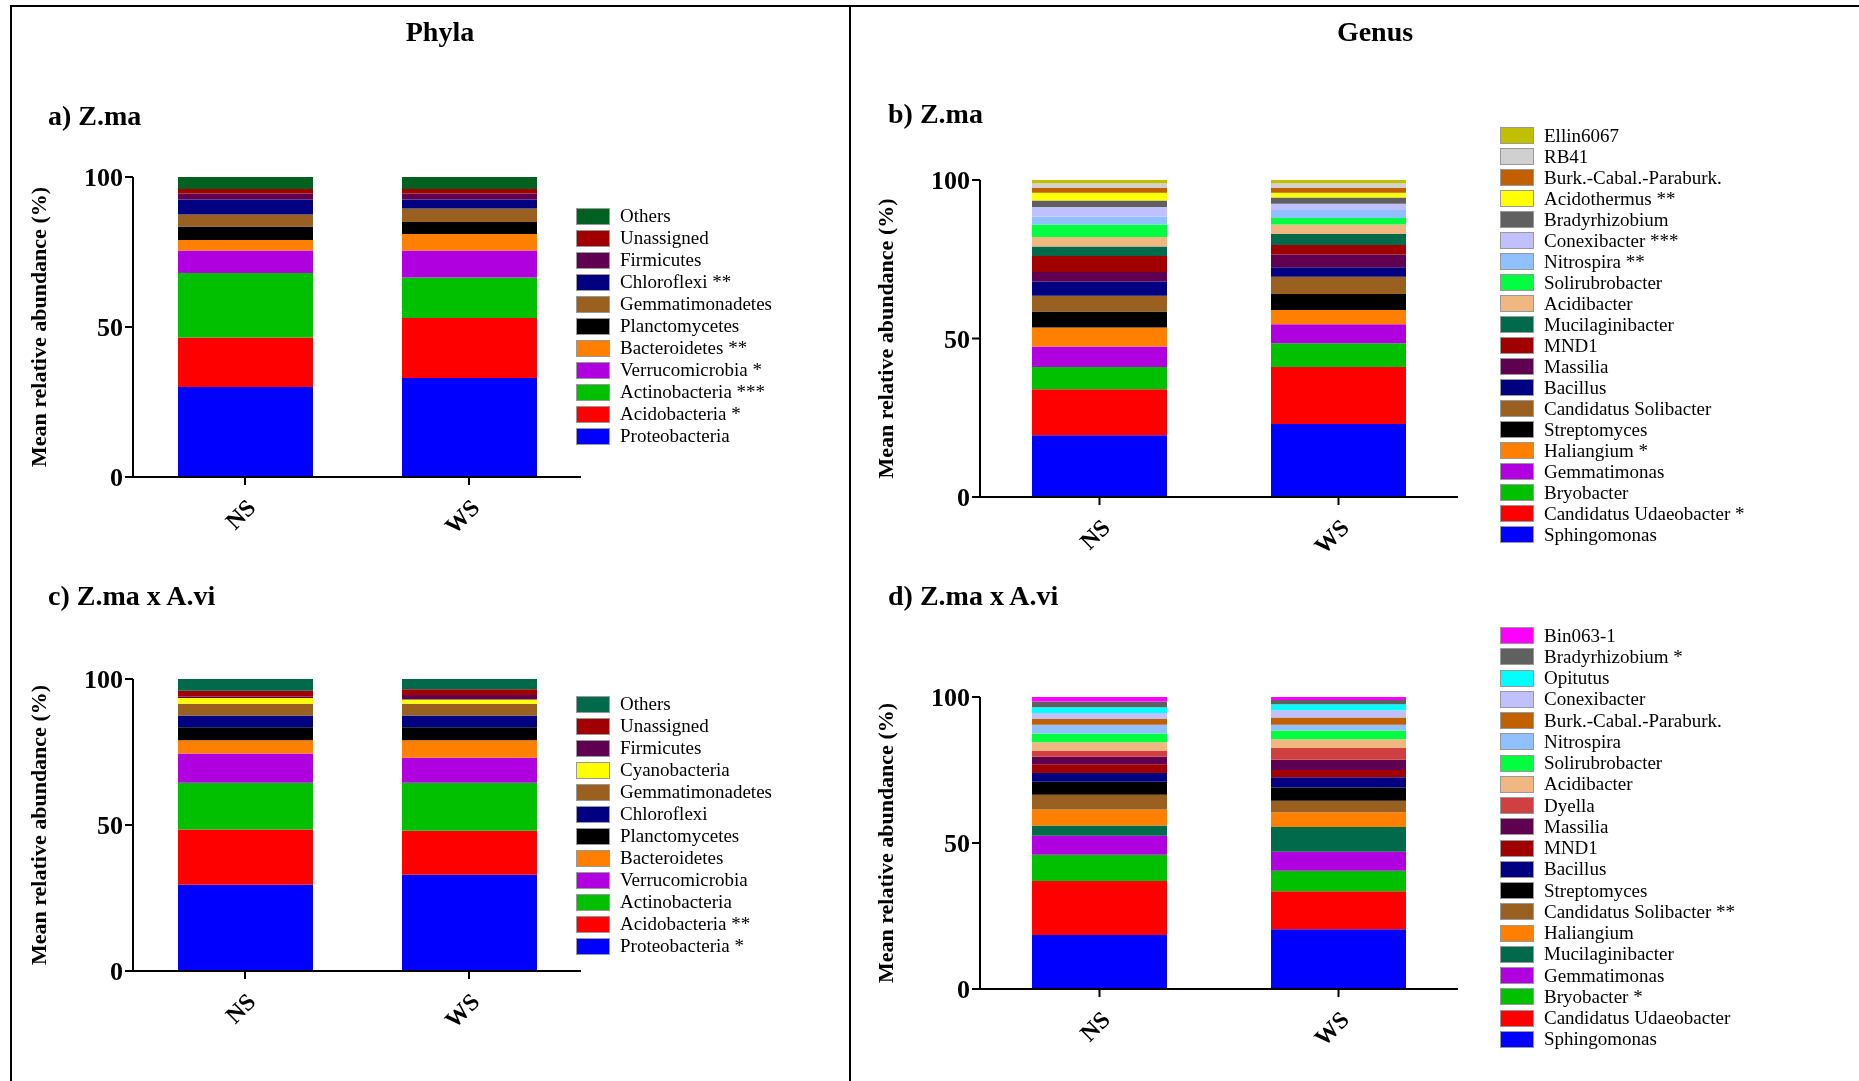 The image size is (1859, 1081). What do you see at coordinates (1586, 492) in the screenshot?
I see `legend-label: Bryobacter` at bounding box center [1586, 492].